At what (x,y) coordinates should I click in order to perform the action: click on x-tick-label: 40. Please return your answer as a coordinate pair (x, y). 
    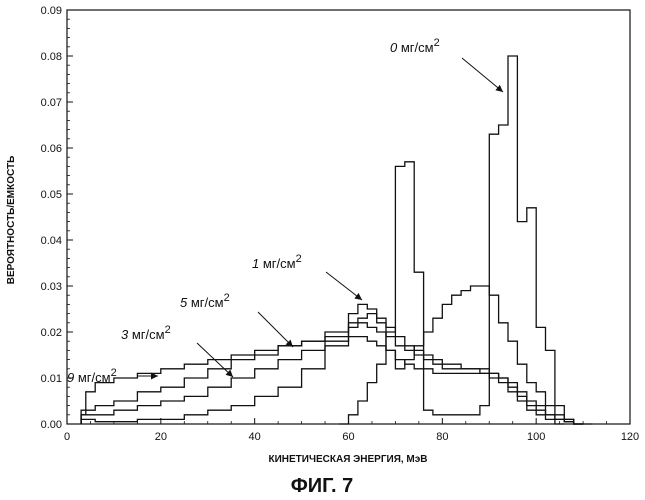
    Looking at the image, I should click on (255, 437).